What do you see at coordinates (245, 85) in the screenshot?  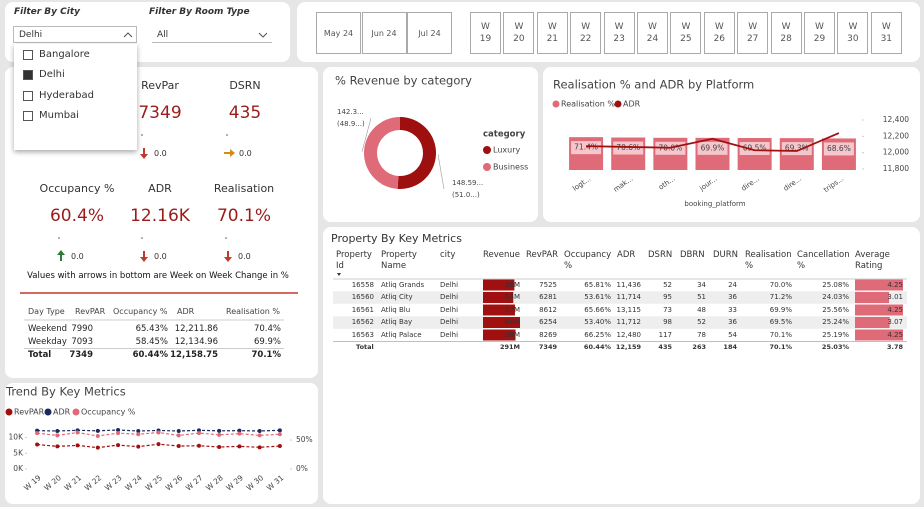 I see `kpi-label: DSRN` at bounding box center [245, 85].